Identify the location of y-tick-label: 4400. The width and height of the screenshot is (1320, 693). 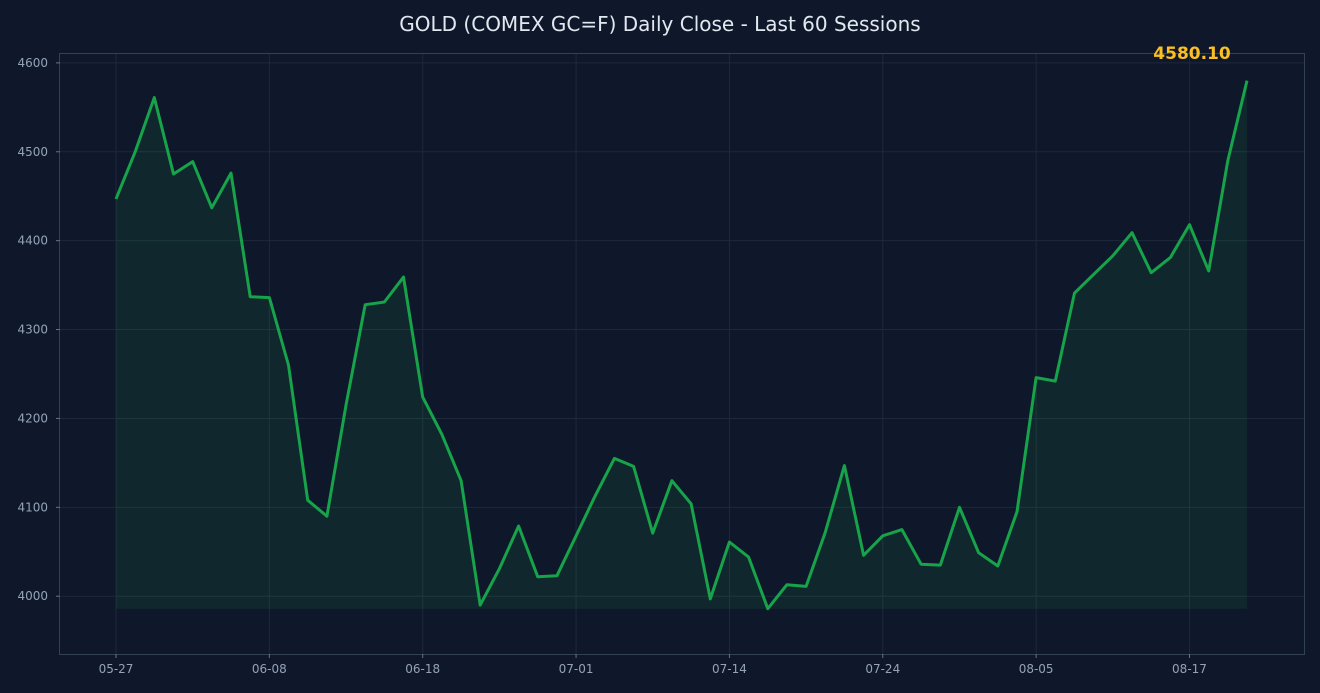
(32, 241).